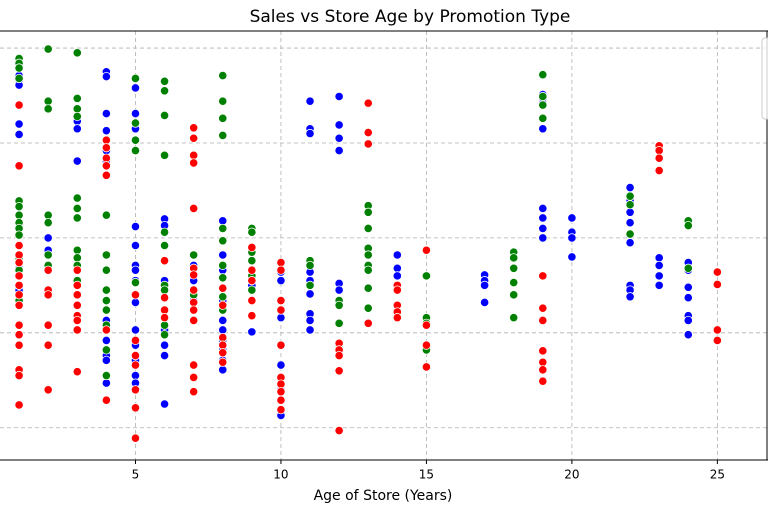  Describe the element at coordinates (717, 475) in the screenshot. I see `x-tick-label: 25` at that location.